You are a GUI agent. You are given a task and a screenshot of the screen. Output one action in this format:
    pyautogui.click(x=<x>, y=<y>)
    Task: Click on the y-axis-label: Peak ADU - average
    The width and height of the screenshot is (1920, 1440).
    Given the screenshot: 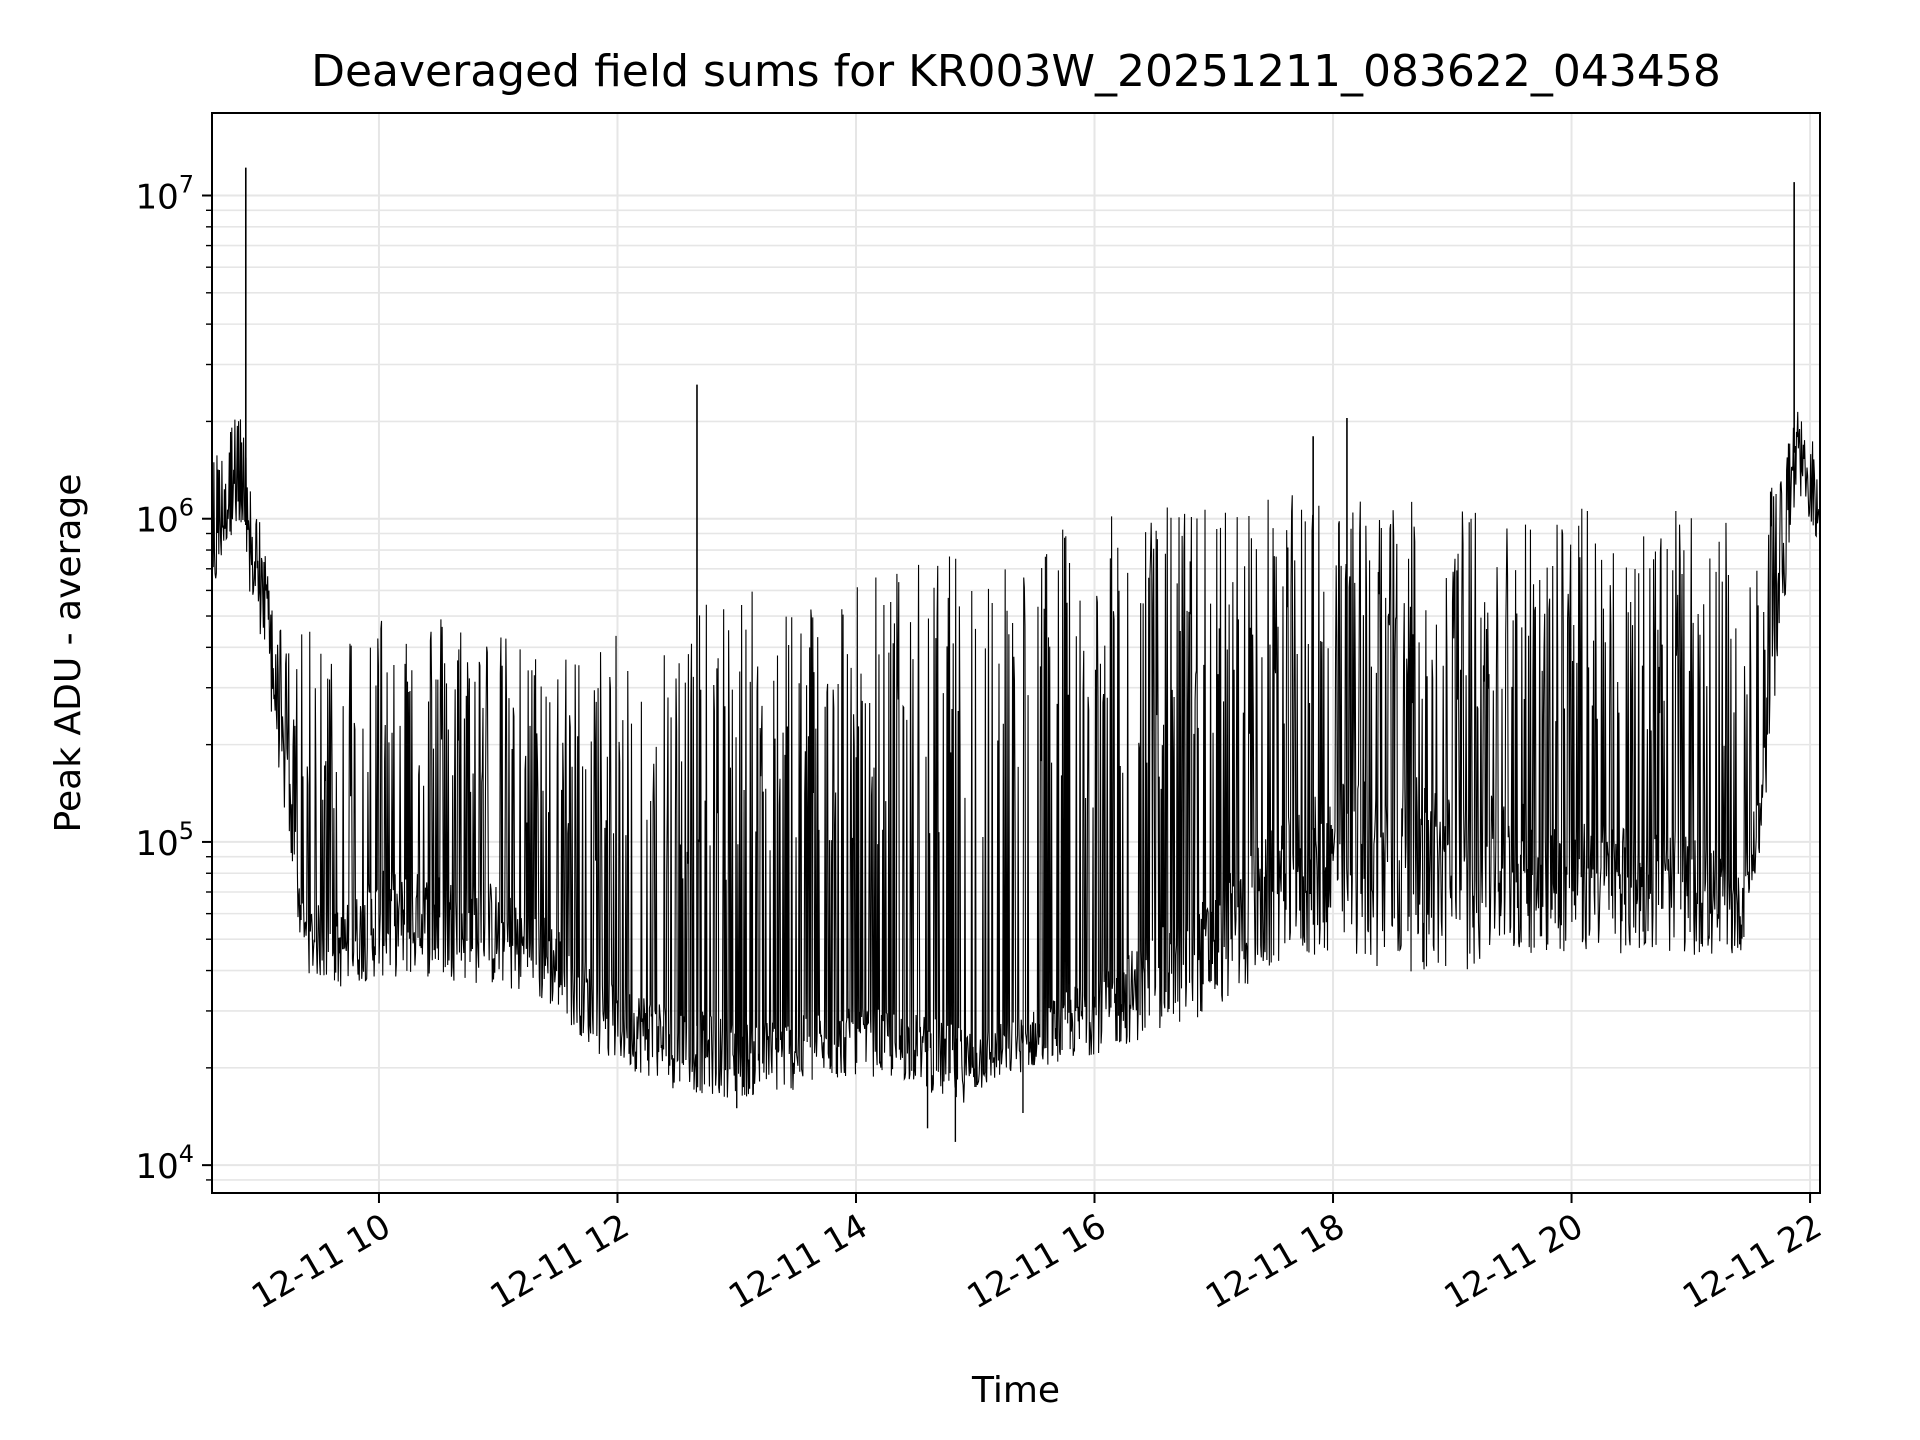 What is the action you would take?
    pyautogui.click(x=68, y=653)
    